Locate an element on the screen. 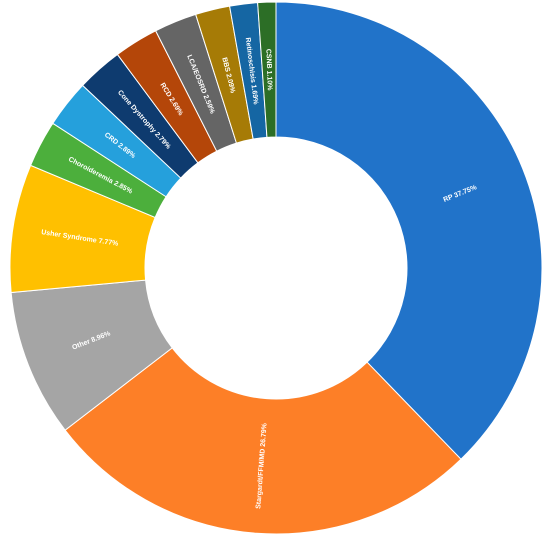  segment-value: 26.79% is located at coordinates (264, 434).